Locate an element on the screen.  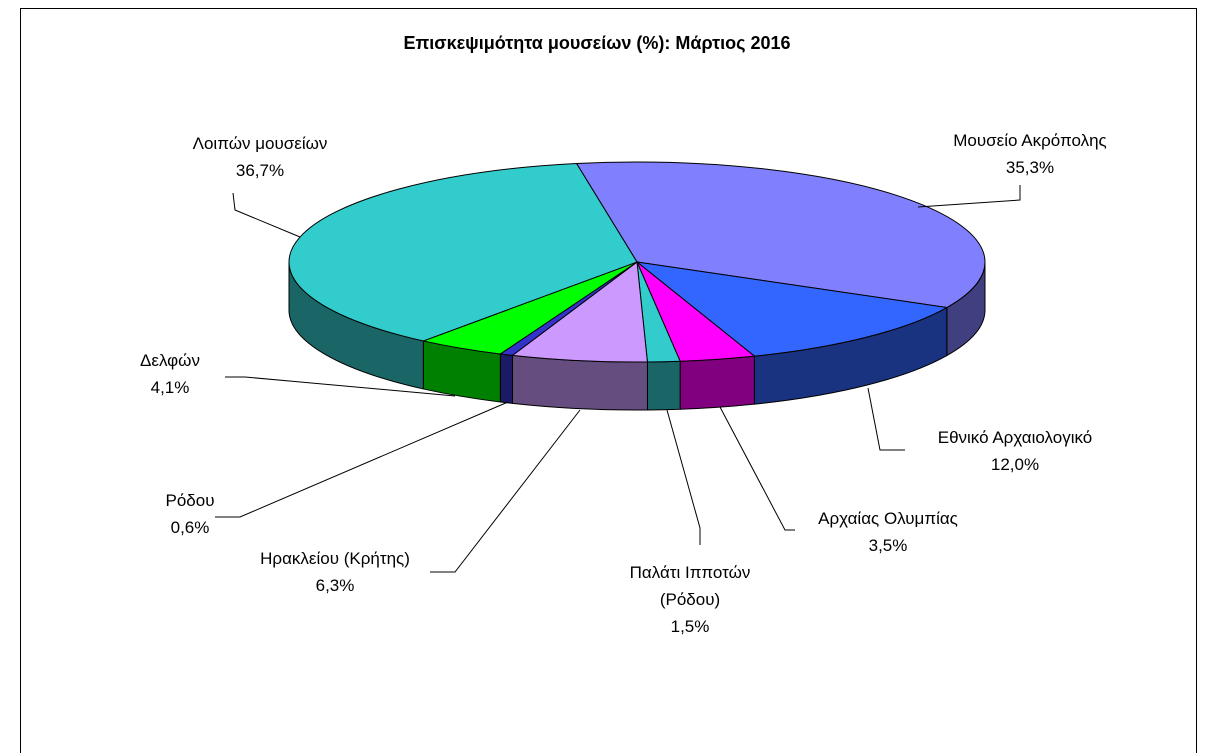
slice-label: Ρόδου is located at coordinates (190, 500).